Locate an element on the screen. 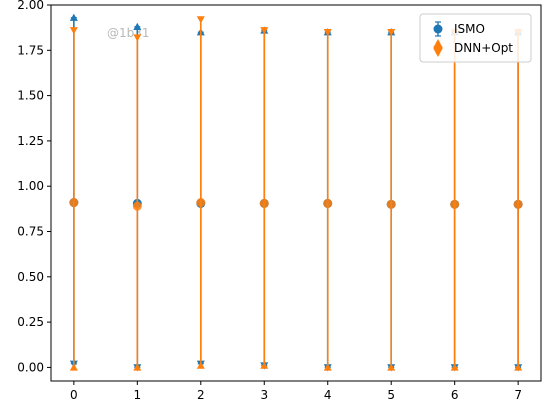  y-tick-label: 0.50 is located at coordinates (30, 277).